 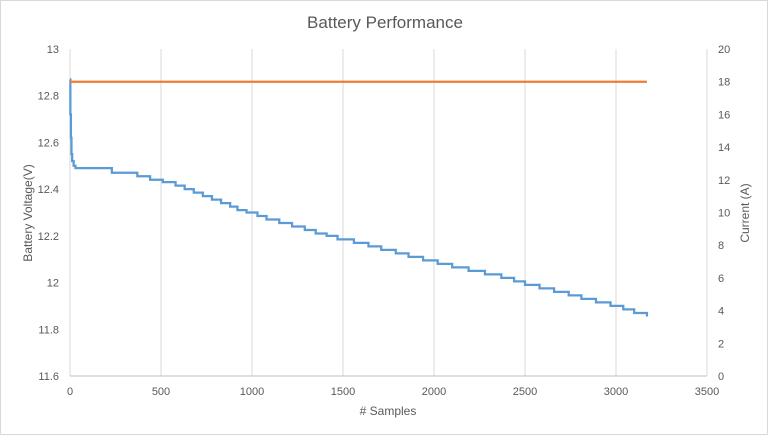 What do you see at coordinates (70, 392) in the screenshot?
I see `x-tick-label: 0` at bounding box center [70, 392].